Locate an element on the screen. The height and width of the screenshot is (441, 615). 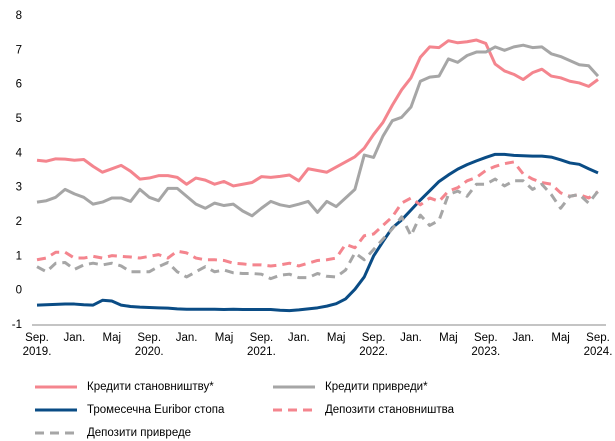
x-tick-label: Sep. 2020. is located at coordinates (149, 345).